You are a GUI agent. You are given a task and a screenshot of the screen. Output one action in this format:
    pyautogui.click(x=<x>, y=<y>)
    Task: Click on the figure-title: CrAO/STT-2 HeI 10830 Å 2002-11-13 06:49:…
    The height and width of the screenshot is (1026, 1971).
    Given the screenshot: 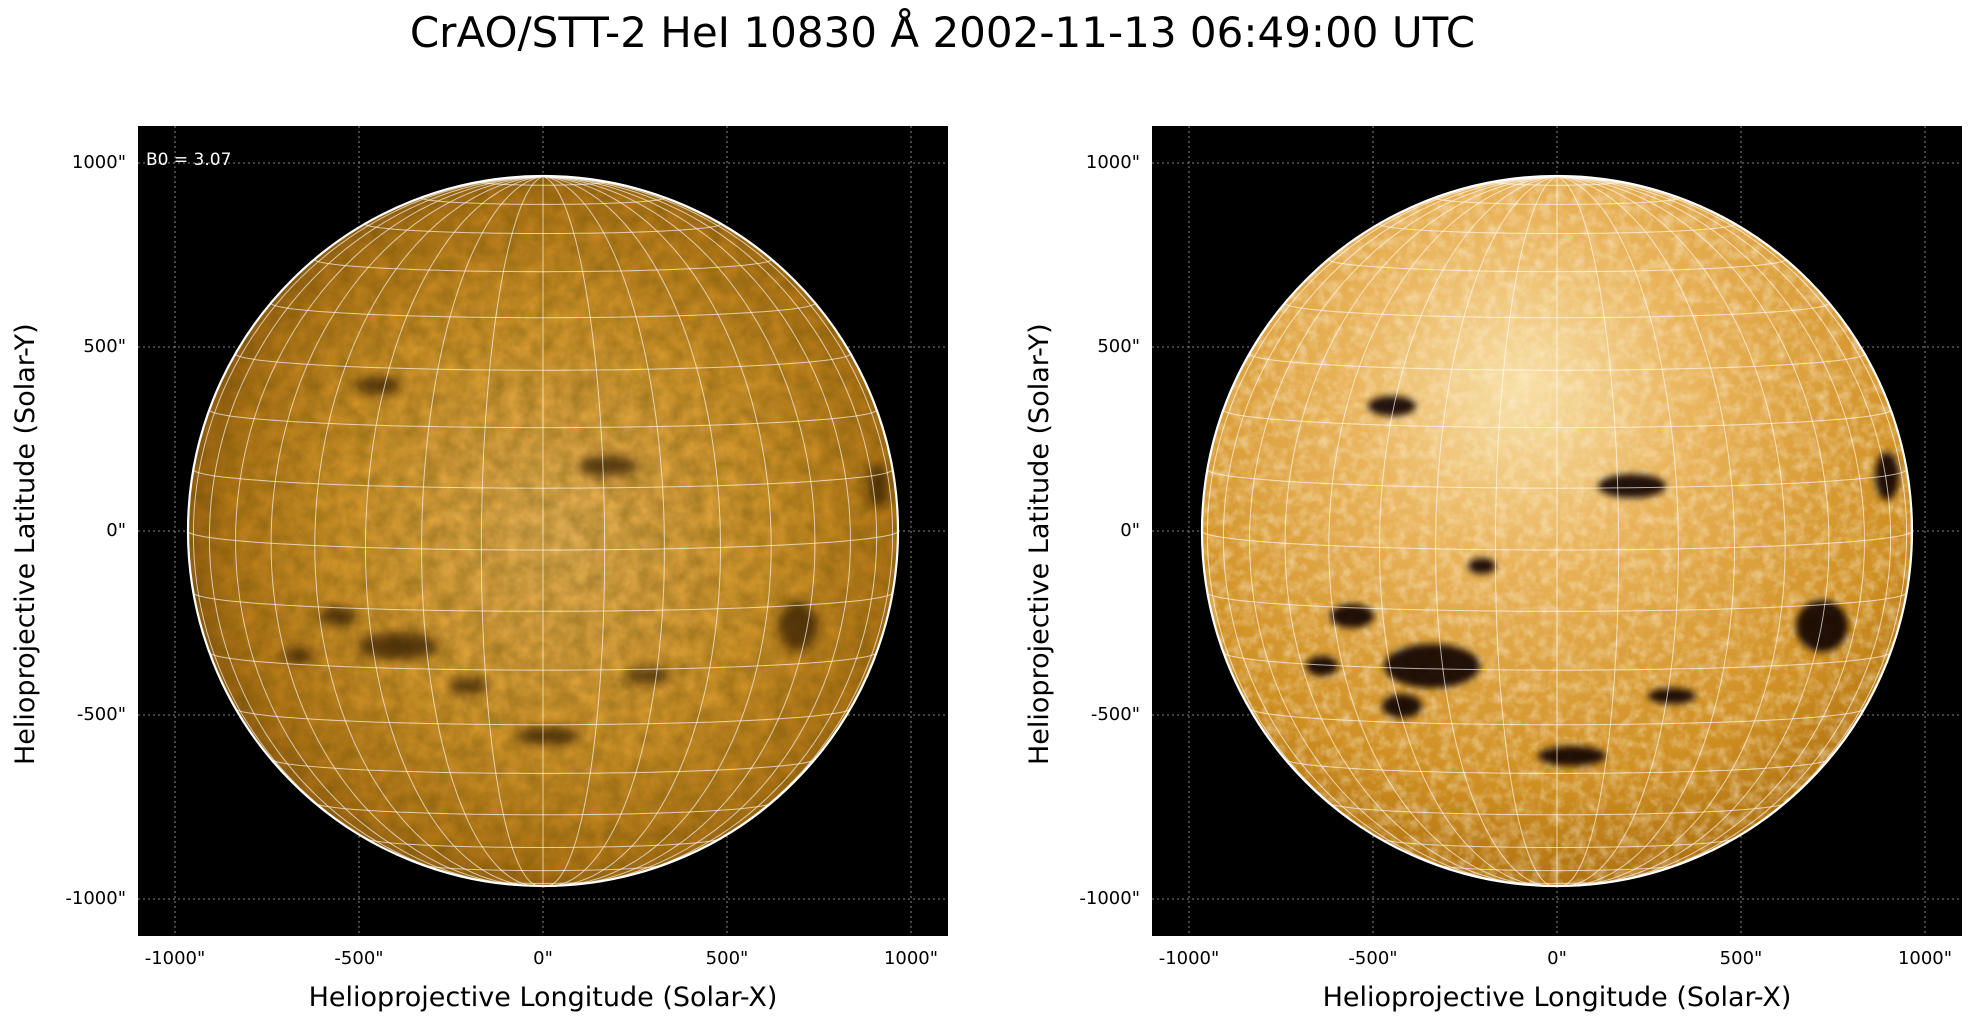 What is the action you would take?
    pyautogui.click(x=942, y=32)
    